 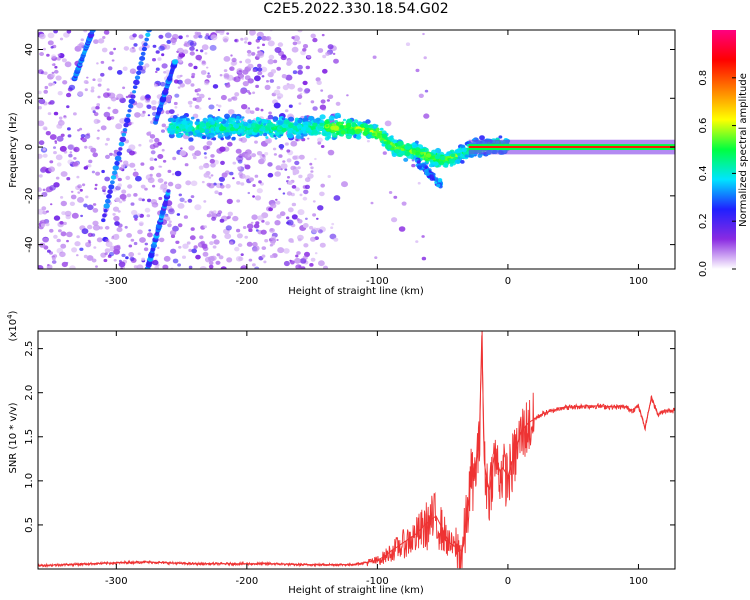 What do you see at coordinates (724, 149) in the screenshot?
I see `colorbar-gradient` at bounding box center [724, 149].